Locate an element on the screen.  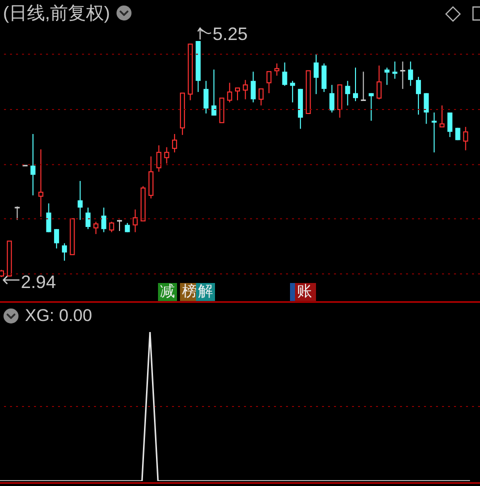
annotation: 2.94 is located at coordinates (38, 282).